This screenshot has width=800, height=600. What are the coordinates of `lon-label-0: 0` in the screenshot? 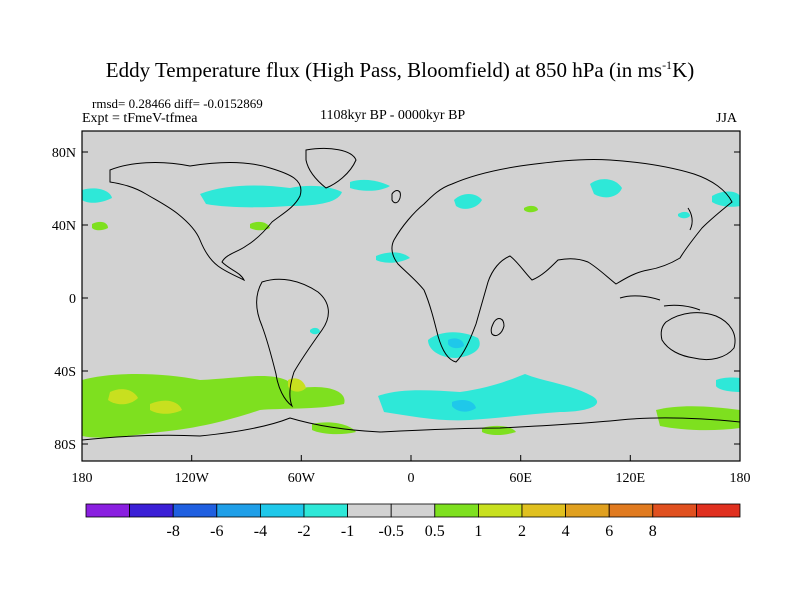 It's located at (411, 478).